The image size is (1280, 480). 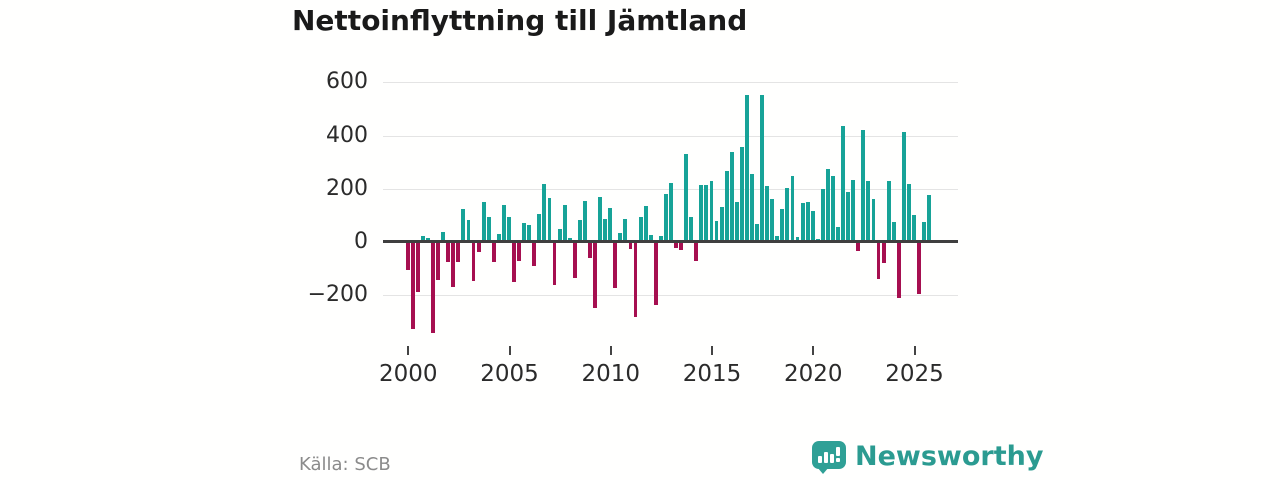 I want to click on newsworthy-wordmark: Newsworthy, so click(x=949, y=456).